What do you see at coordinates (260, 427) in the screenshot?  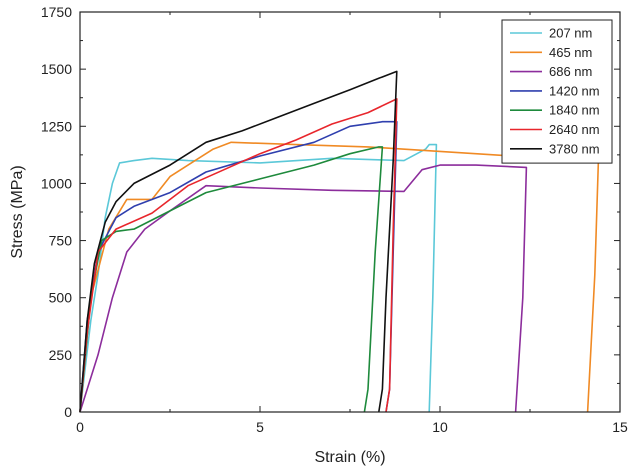 I see `x-tick-label: 5` at bounding box center [260, 427].